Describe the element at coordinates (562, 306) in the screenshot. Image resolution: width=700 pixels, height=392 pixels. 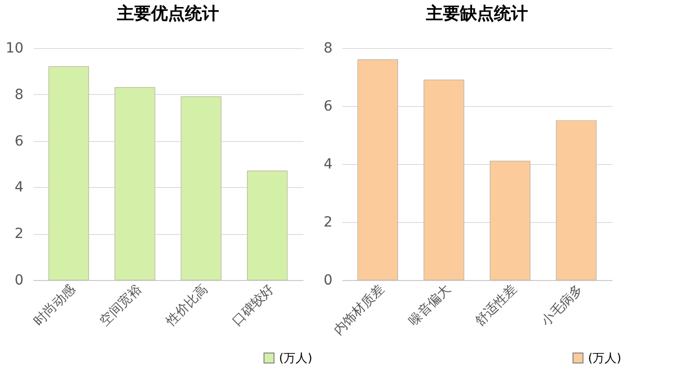
I see `x-tick-label: 小毛病多` at that location.